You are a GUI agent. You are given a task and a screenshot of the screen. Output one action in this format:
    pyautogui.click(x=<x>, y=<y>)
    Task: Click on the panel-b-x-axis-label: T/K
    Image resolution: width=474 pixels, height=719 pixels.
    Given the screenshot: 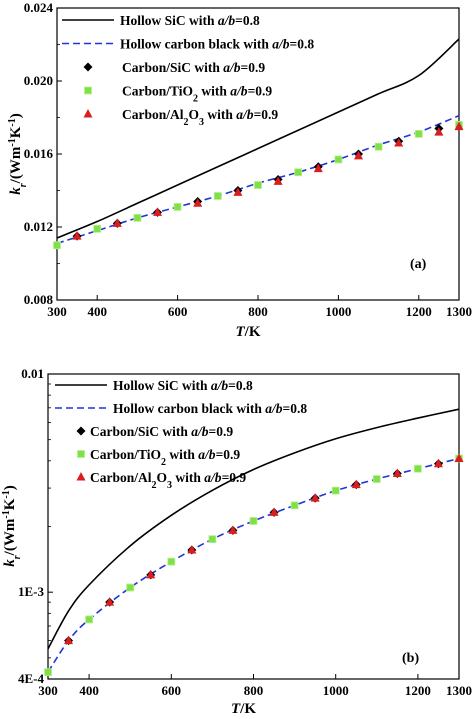 What is the action you would take?
    pyautogui.click(x=243, y=709)
    